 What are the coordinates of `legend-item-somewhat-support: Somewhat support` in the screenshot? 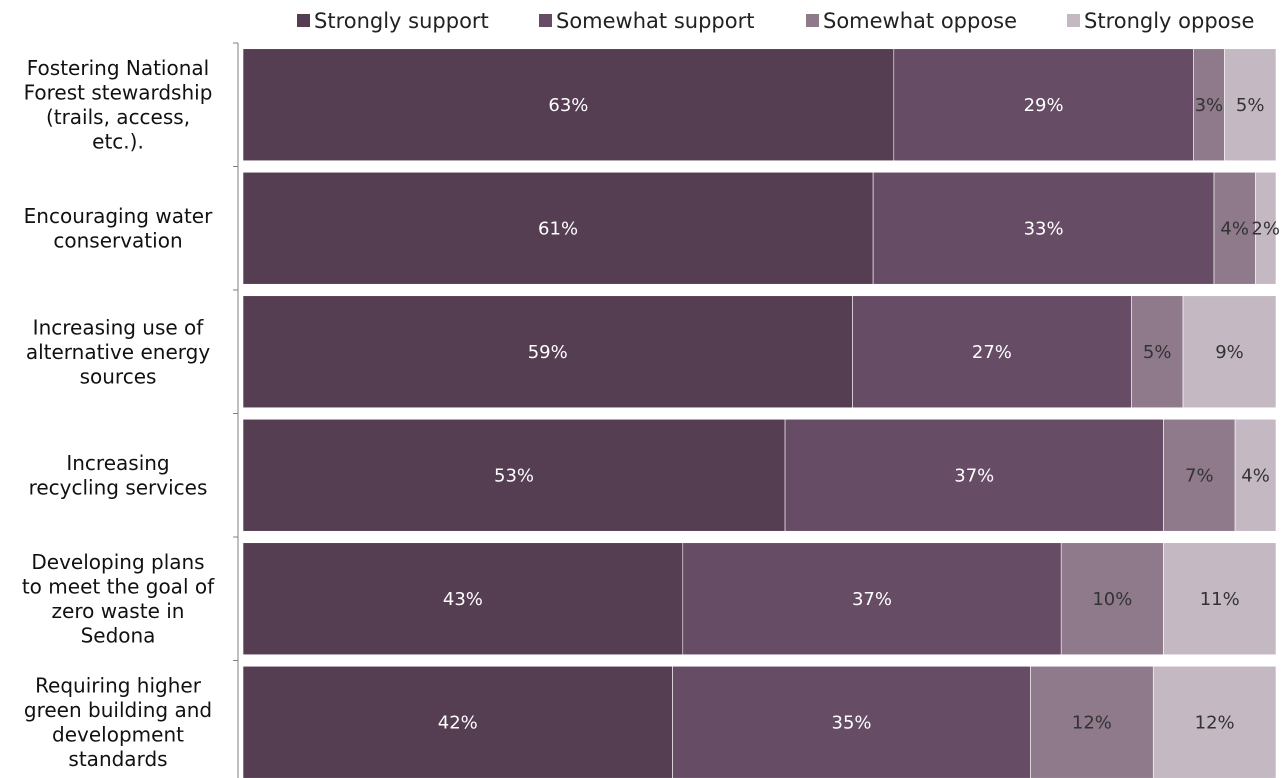 It's located at (646, 21).